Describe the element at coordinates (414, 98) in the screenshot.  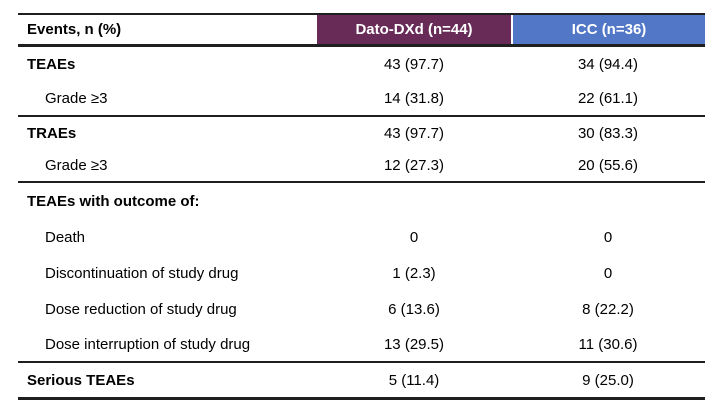
I see `dato-value: 14 (31.8)` at that location.